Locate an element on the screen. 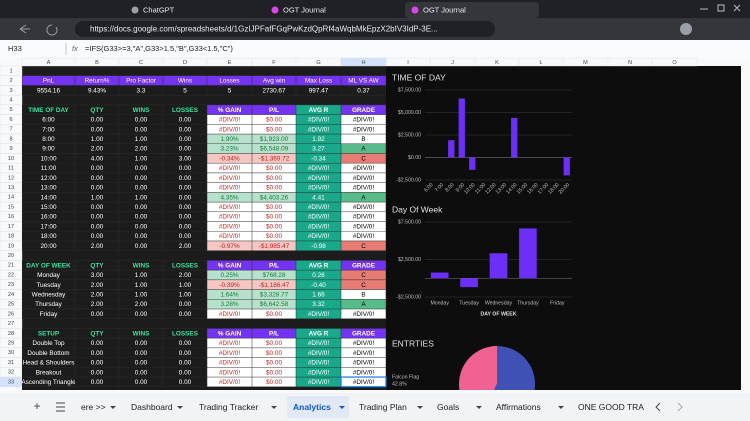 This screenshot has width=750, height=421. cell-text: 1.00 is located at coordinates (141, 285).